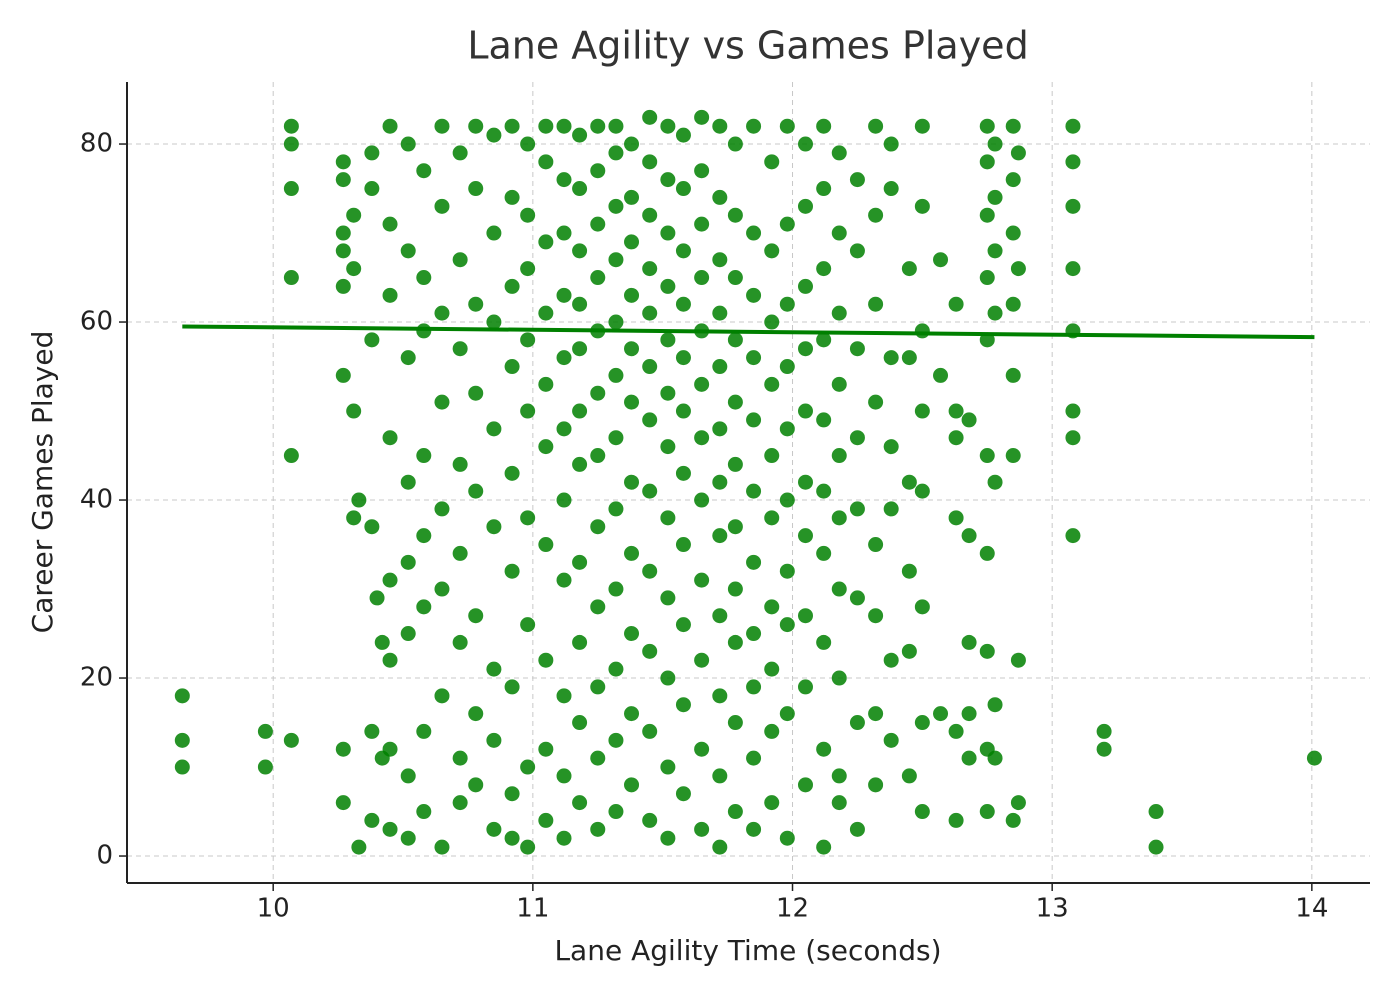  What do you see at coordinates (42, 482) in the screenshot?
I see `y-axis-label: Career Games Played` at bounding box center [42, 482].